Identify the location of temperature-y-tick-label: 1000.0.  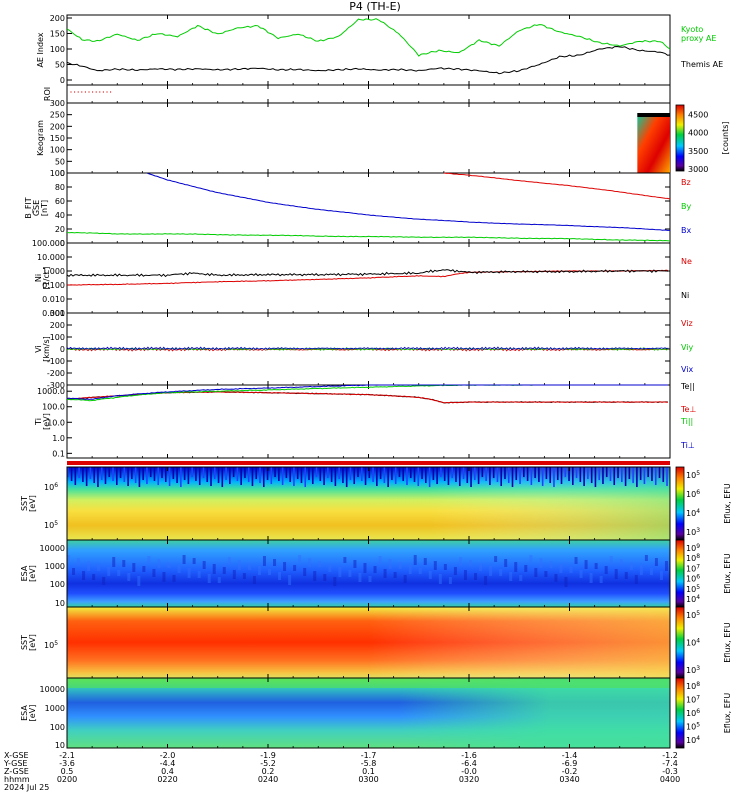
(51, 391).